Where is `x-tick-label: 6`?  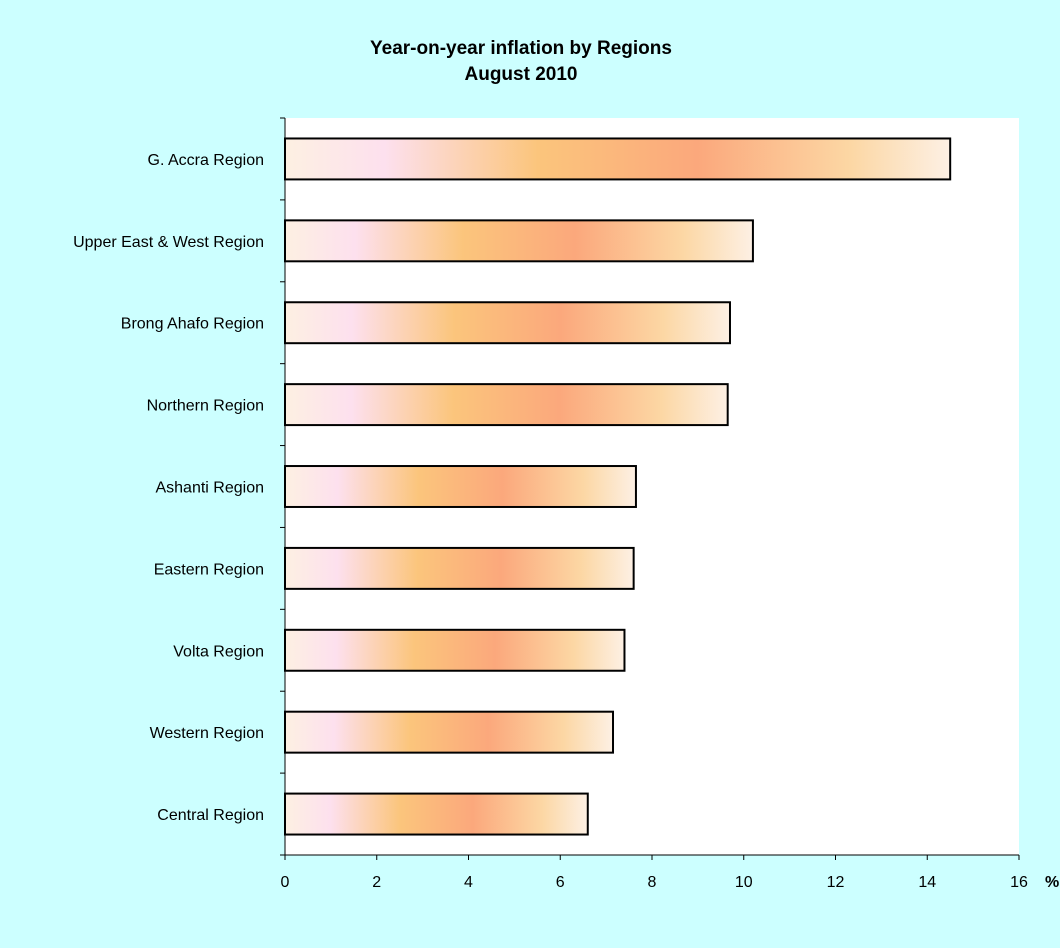
x-tick-label: 6 is located at coordinates (560, 882).